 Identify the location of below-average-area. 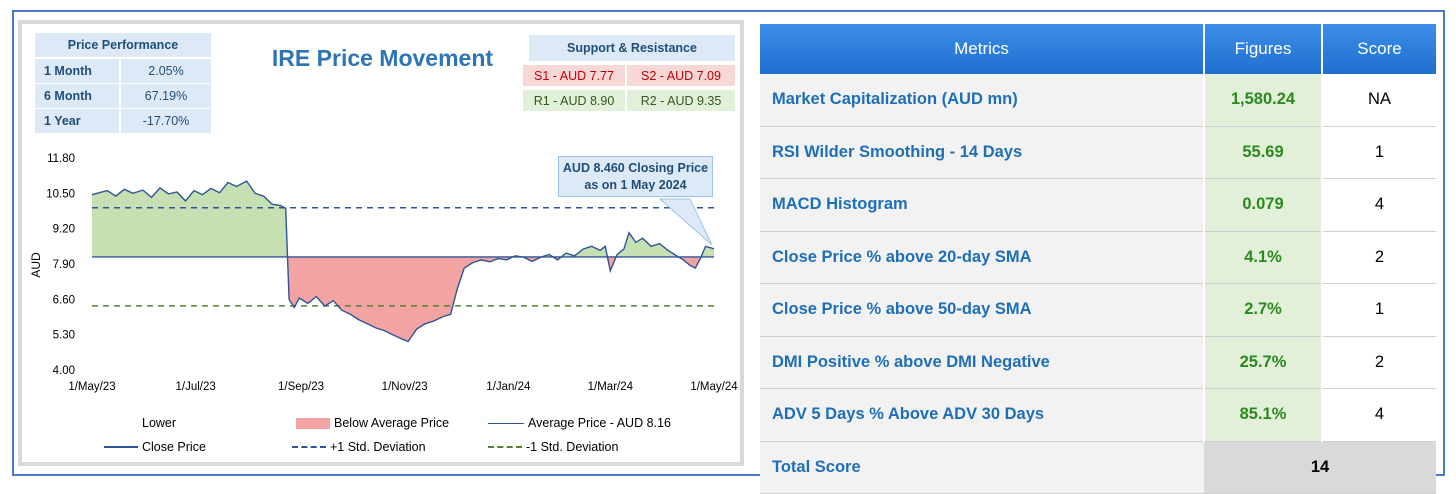
(400, 299).